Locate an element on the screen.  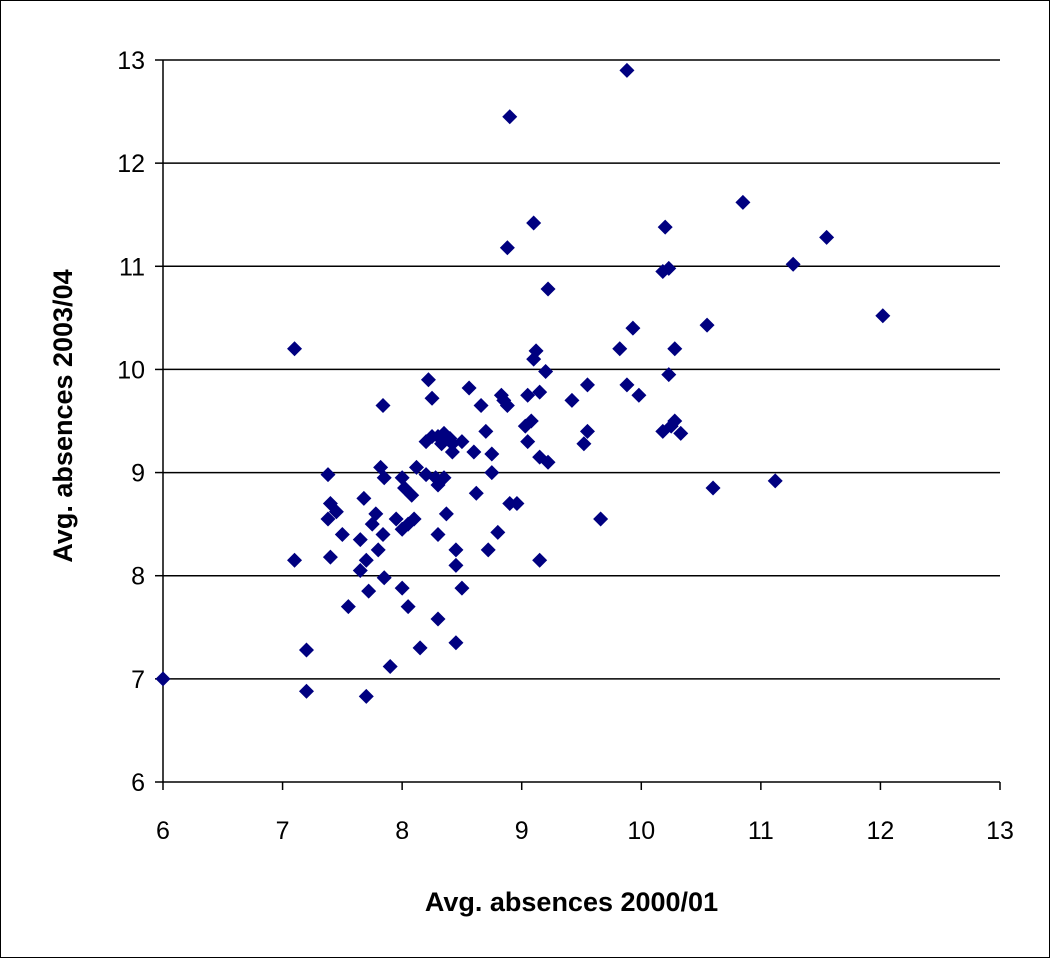
x-tick-label: 12 is located at coordinates (881, 831).